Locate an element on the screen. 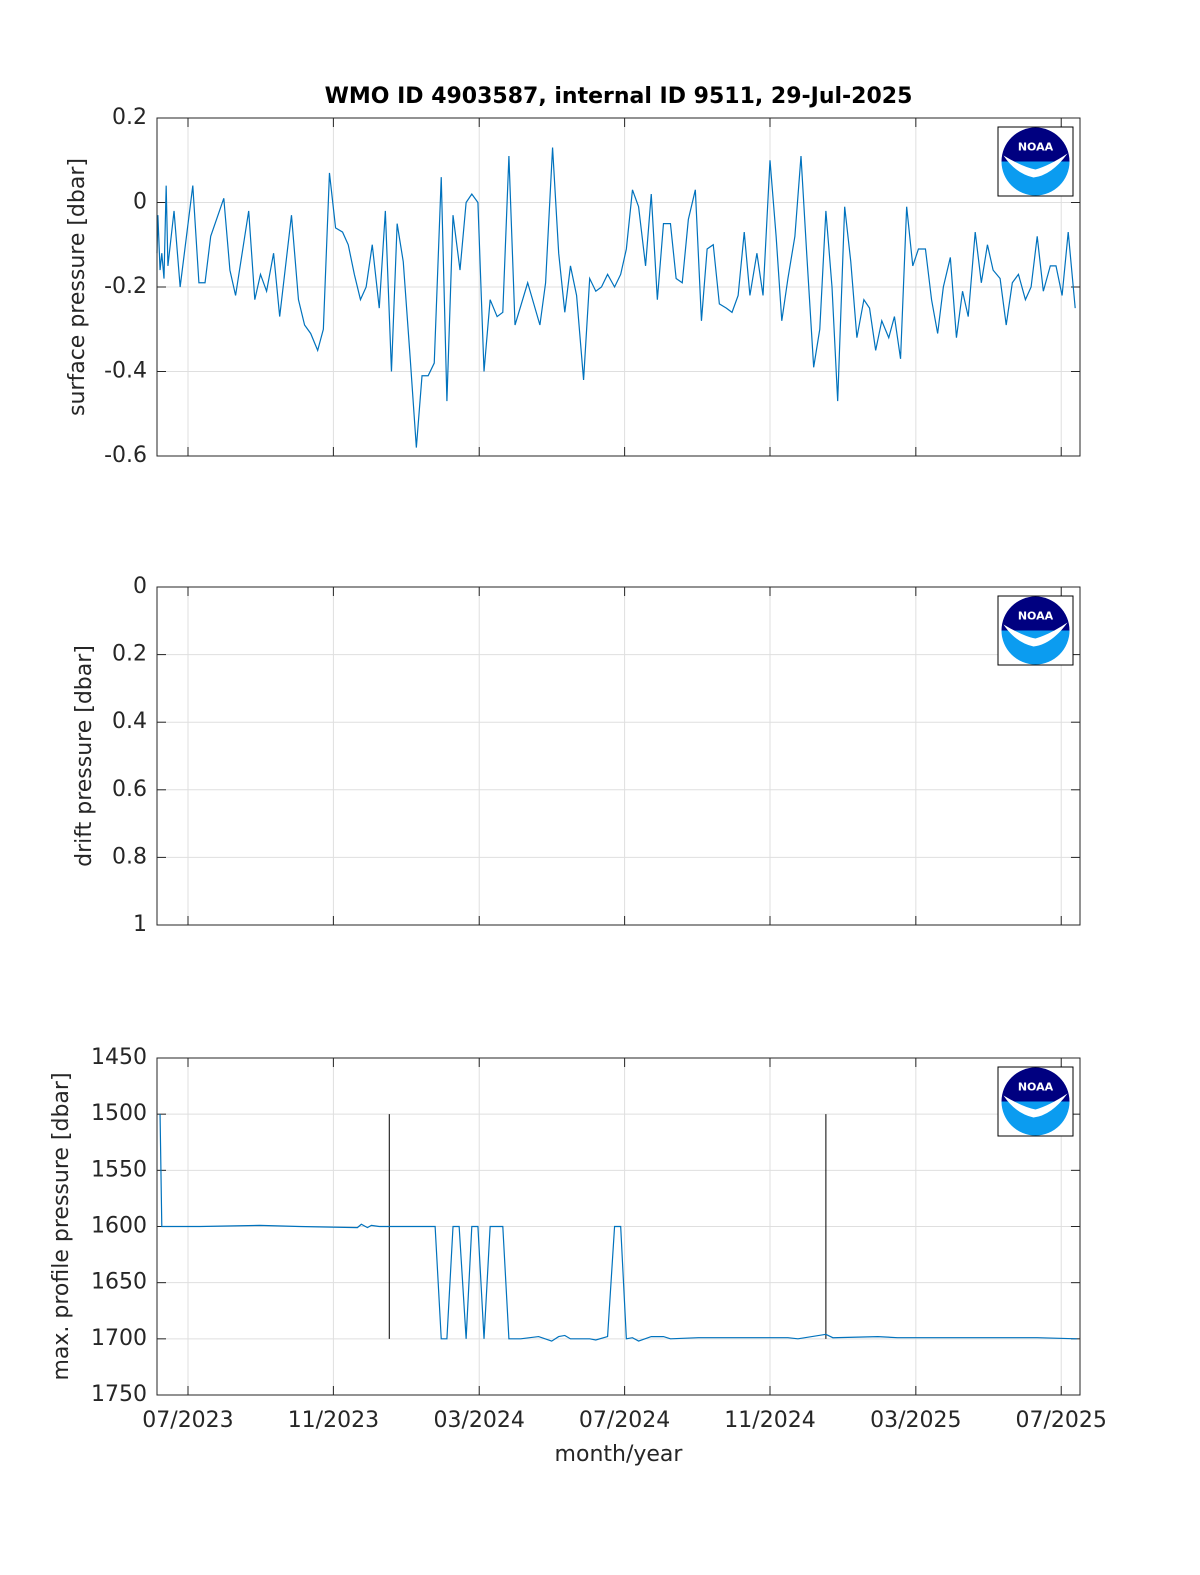 Image resolution: width=1200 pixels, height=1575 pixels. y-tick-label: 0.6 is located at coordinates (129, 789).